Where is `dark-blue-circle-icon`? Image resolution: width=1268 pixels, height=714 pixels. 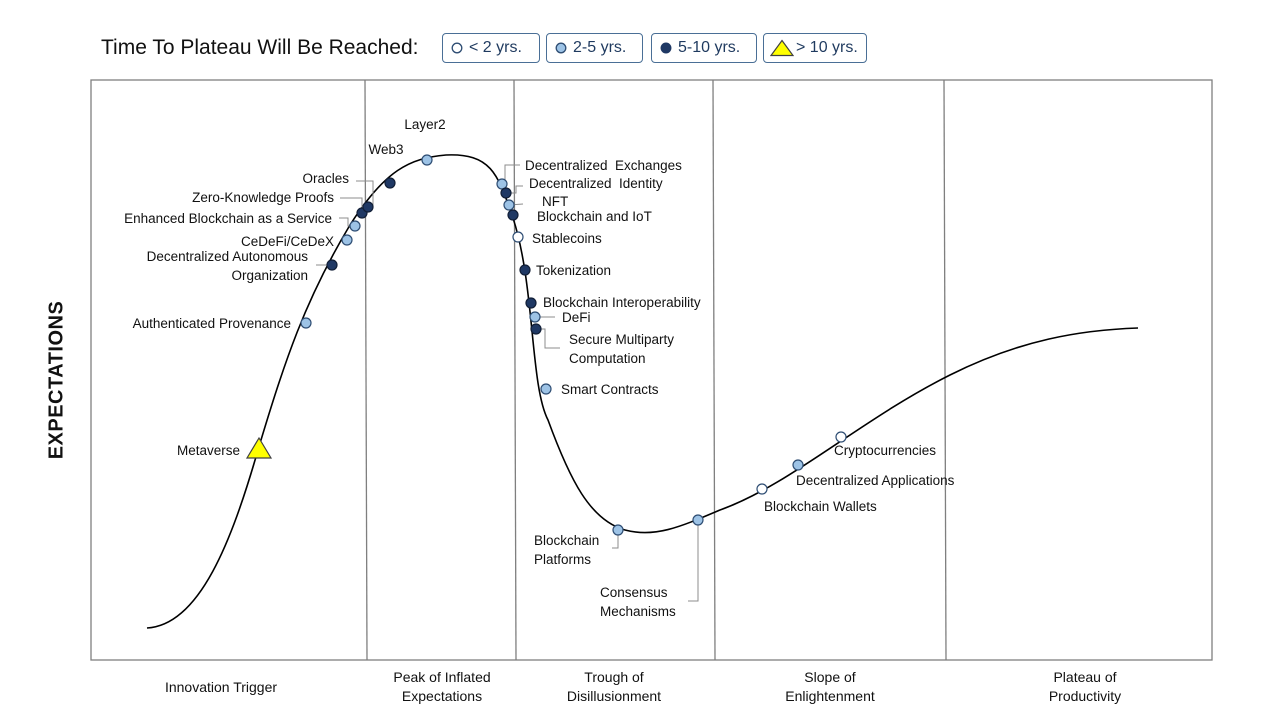 dark-blue-circle-icon is located at coordinates (666, 48).